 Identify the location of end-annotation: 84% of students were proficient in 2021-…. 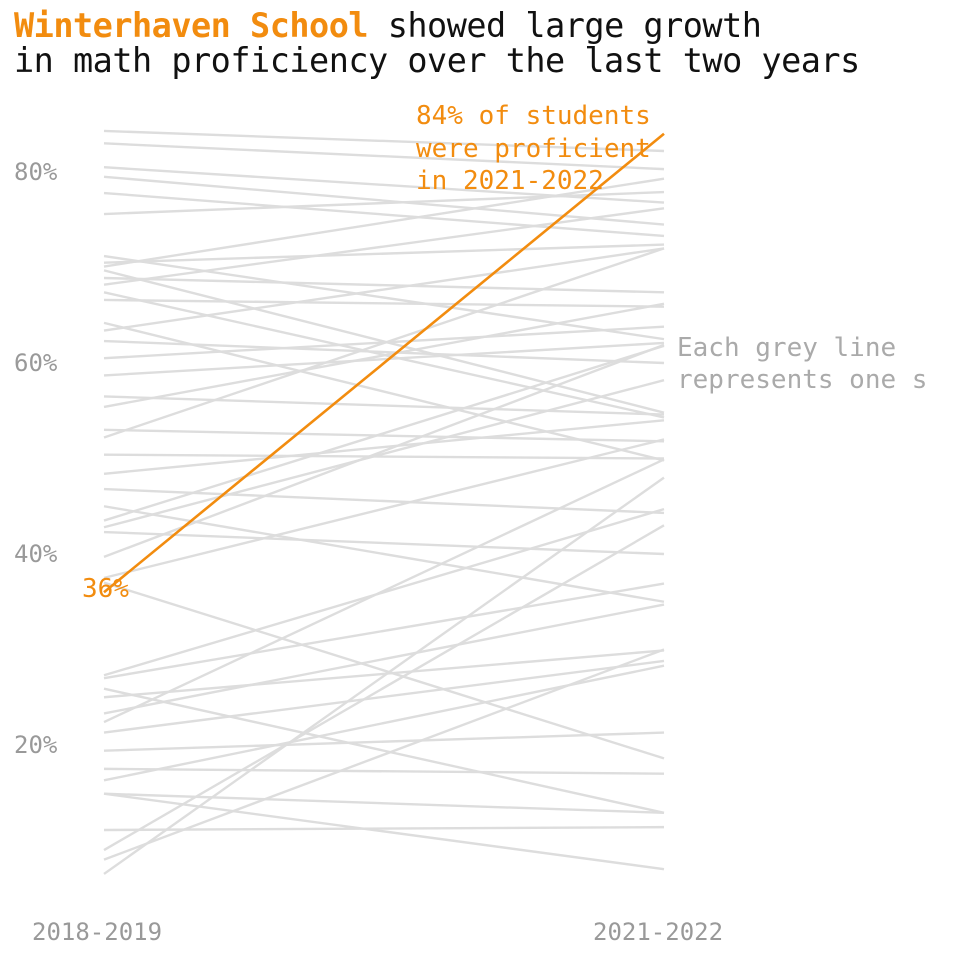
(533, 148).